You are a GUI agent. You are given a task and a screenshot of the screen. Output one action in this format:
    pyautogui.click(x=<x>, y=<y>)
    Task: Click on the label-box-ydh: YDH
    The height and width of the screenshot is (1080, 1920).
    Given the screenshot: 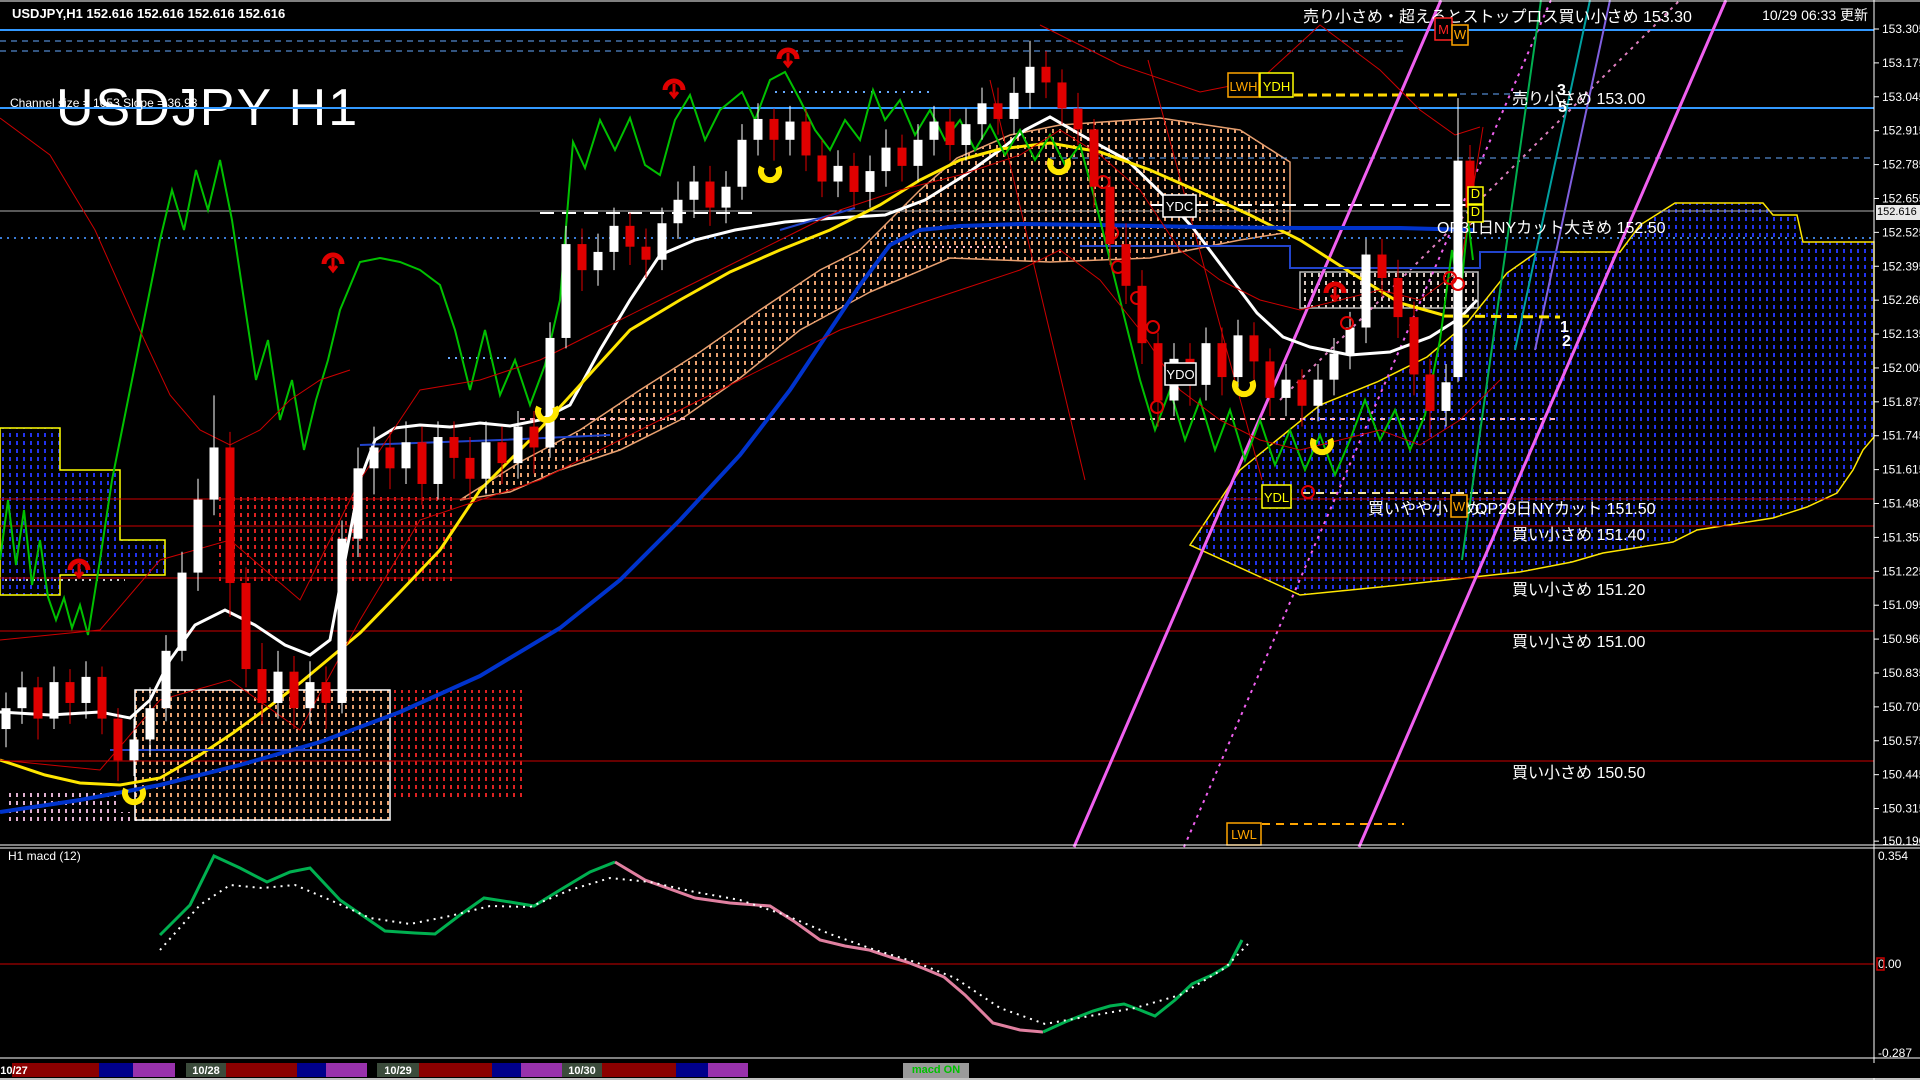 What is the action you would take?
    pyautogui.click(x=1276, y=85)
    